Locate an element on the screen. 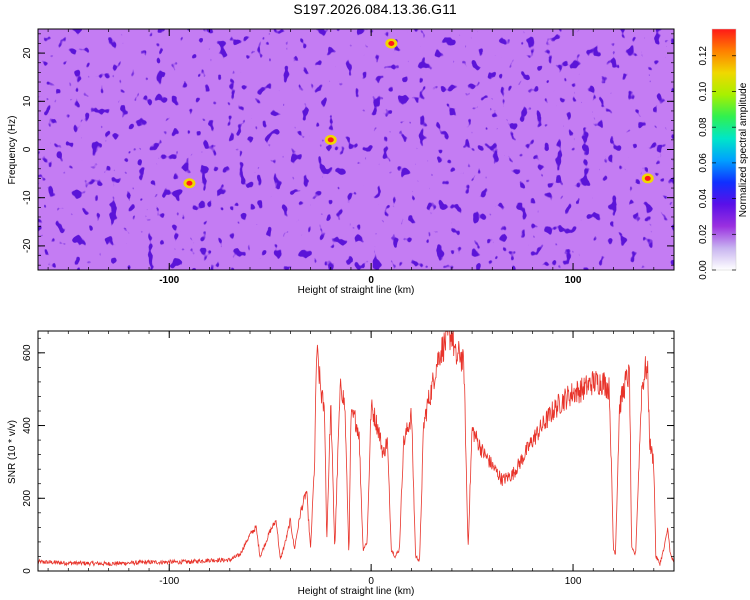 Image resolution: width=750 pixels, height=600 pixels. line-y-tick-label: 0 is located at coordinates (27, 571).